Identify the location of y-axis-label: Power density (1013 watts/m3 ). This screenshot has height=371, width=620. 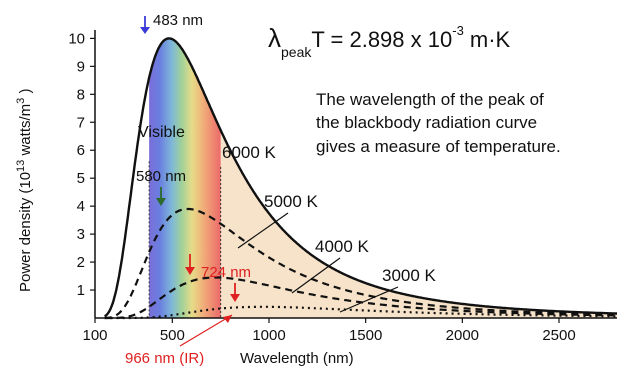
(24, 190).